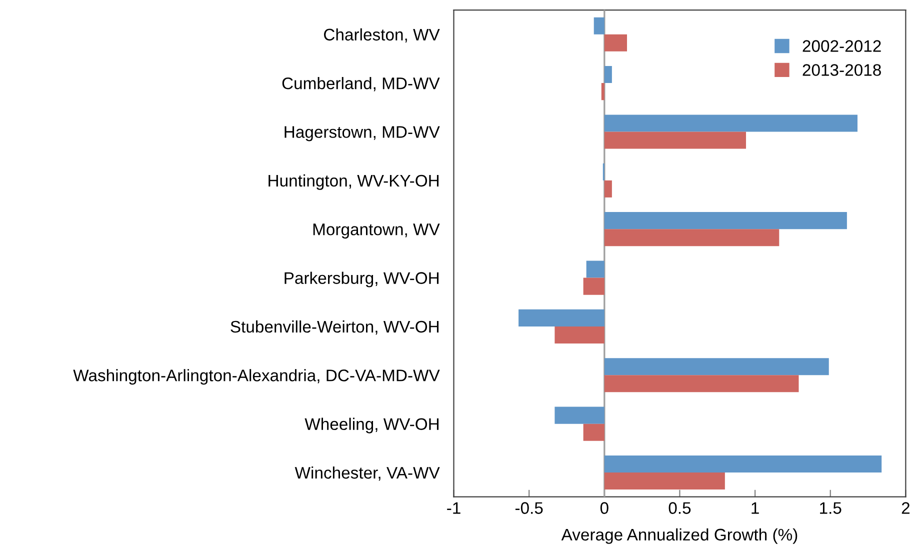 The width and height of the screenshot is (913, 557). I want to click on x-tick-label: -1, so click(453, 508).